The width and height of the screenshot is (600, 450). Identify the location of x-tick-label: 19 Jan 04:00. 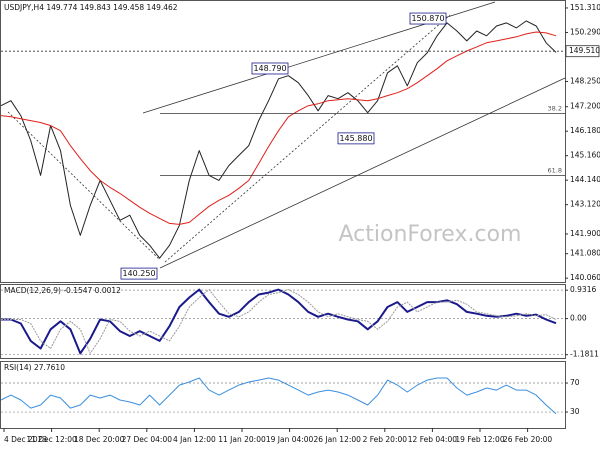
(290, 439).